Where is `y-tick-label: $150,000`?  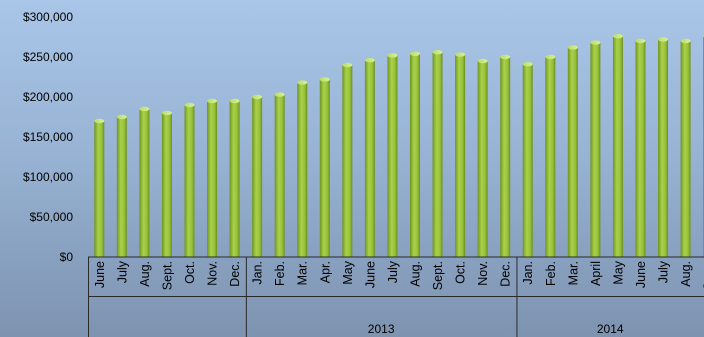
y-tick-label: $150,000 is located at coordinates (48, 137).